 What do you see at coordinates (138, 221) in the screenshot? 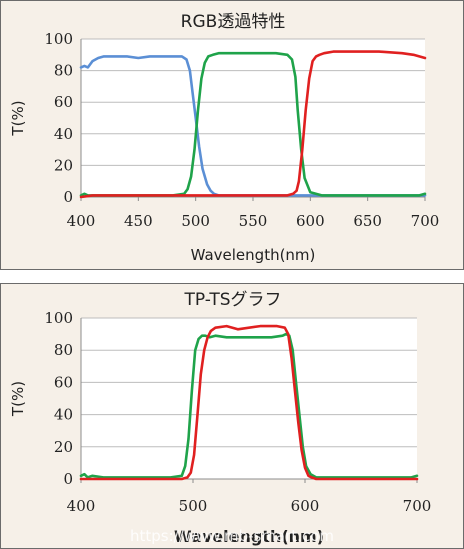
I see `x-tick-label: 450` at bounding box center [138, 221].